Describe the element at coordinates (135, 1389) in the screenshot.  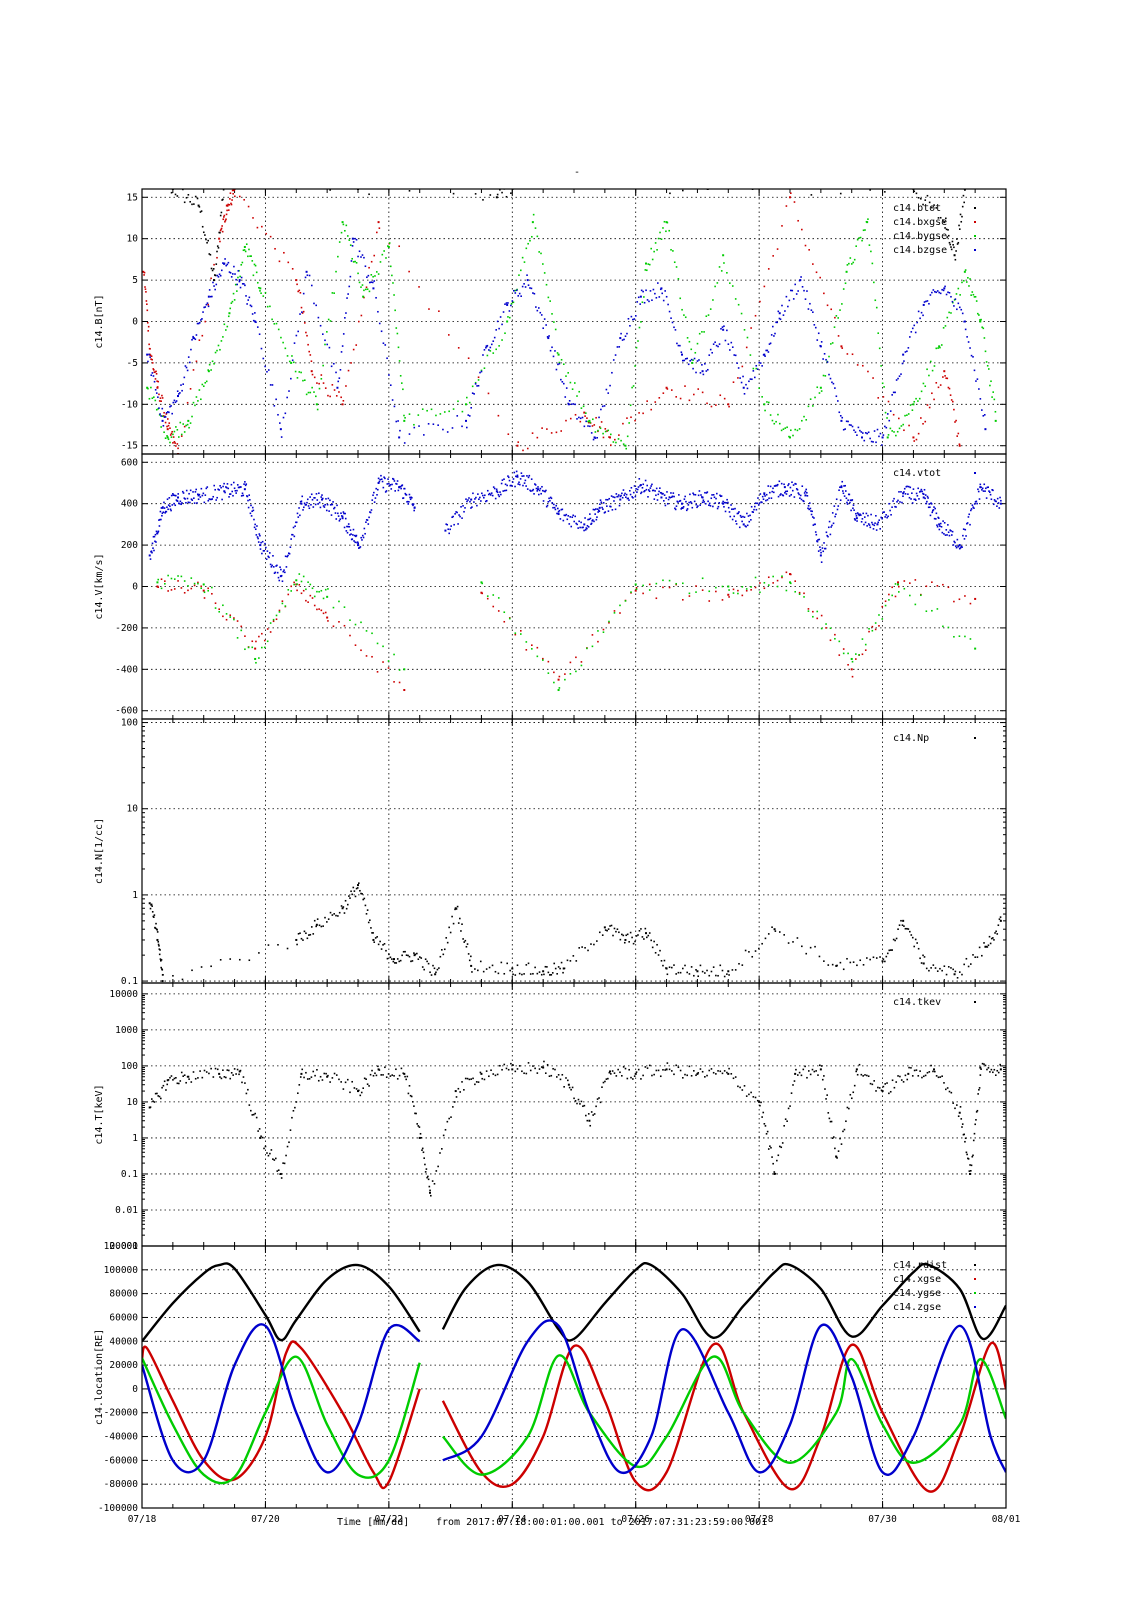
I see `y-tick-label: 0` at that location.